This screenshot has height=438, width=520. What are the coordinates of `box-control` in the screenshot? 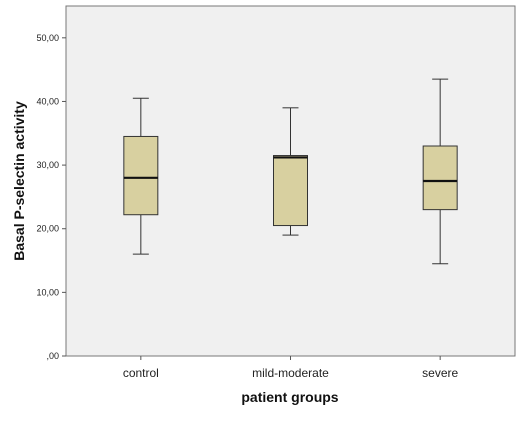 It's located at (141, 176).